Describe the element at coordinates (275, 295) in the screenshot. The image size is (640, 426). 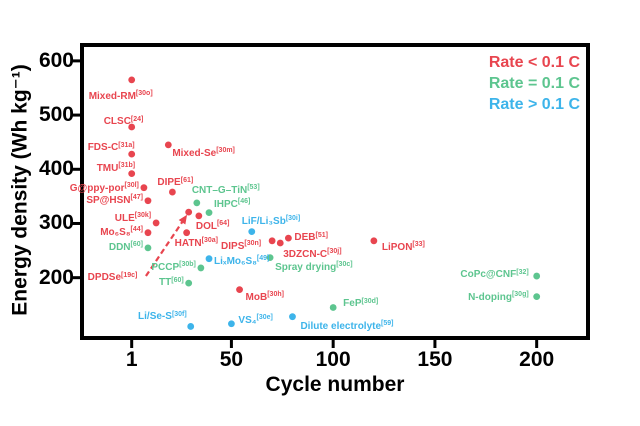
I see `point-label-citation: [30h]` at that location.